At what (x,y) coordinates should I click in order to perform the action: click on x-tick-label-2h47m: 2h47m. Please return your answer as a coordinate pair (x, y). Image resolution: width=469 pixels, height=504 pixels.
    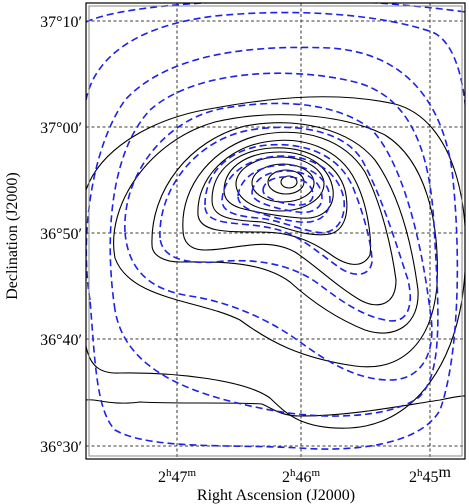
    Looking at the image, I should click on (177, 476).